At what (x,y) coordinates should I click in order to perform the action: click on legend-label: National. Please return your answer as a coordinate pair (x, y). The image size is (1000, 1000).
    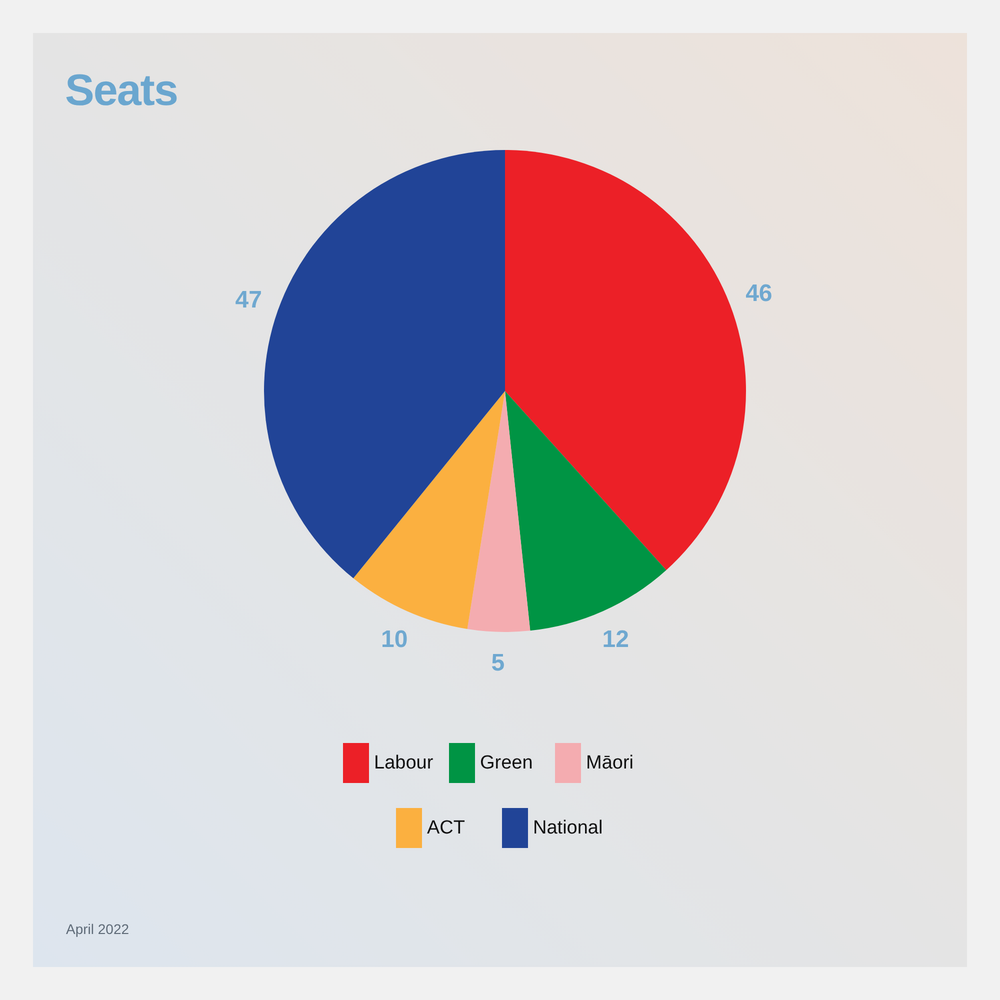
    Looking at the image, I should click on (568, 828).